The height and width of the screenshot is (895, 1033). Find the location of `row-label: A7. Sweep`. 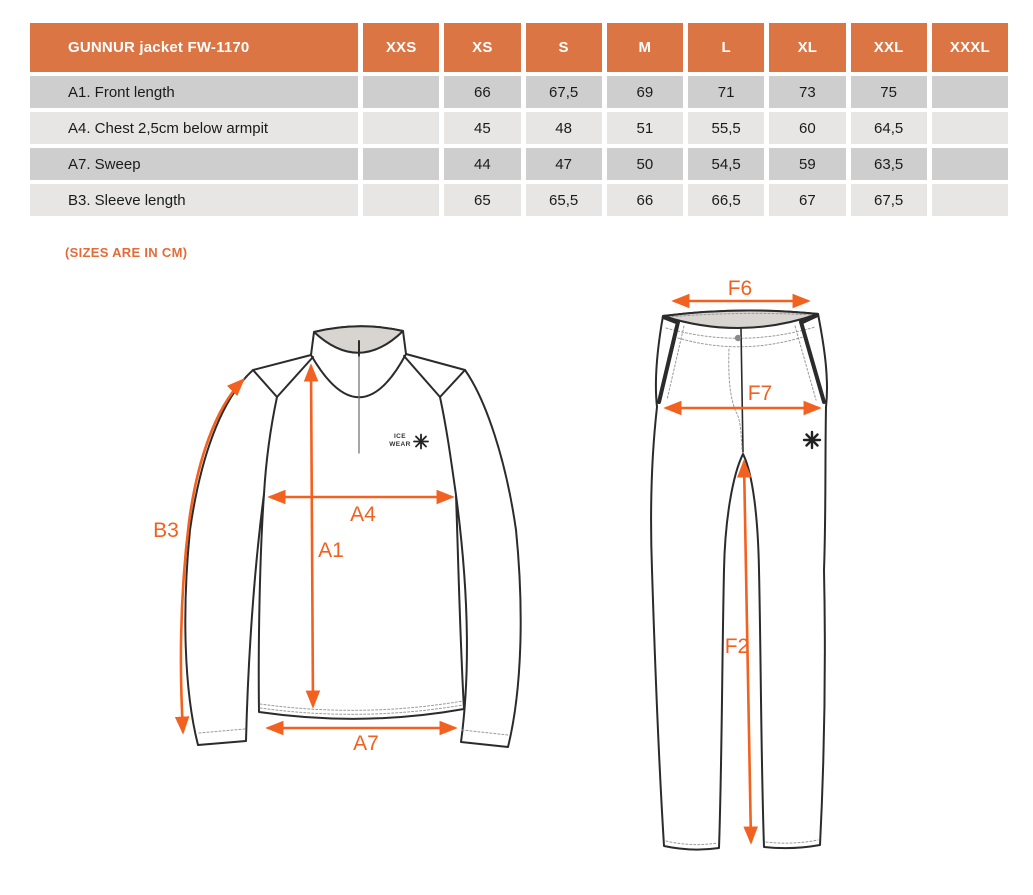

row-label: A7. Sweep is located at coordinates (194, 164).